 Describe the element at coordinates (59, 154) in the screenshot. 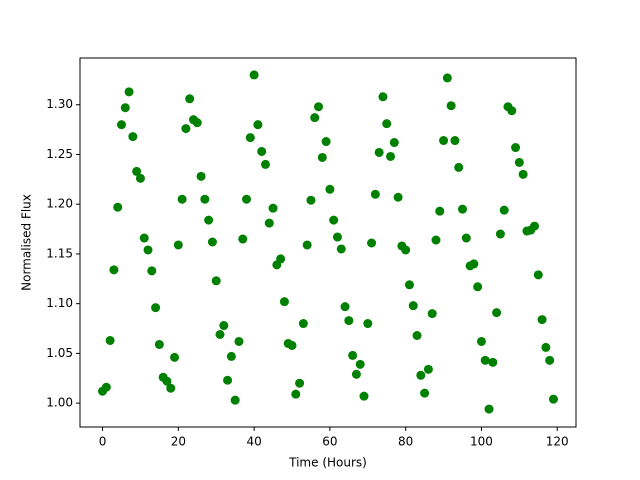

I see `y-tick-label: 1.25` at that location.